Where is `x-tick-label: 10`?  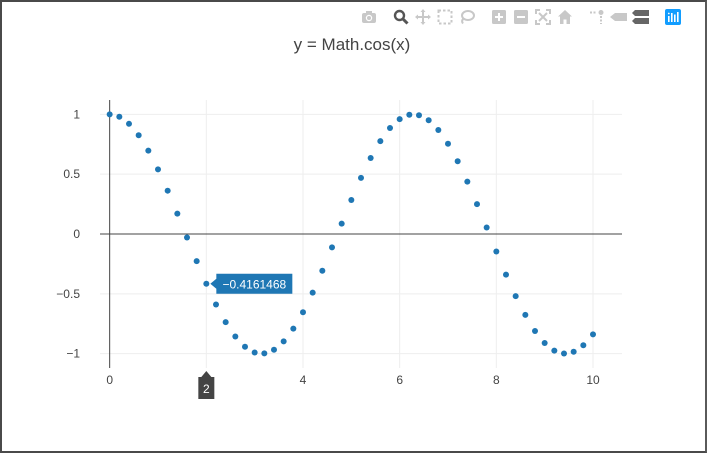 x-tick-label: 10 is located at coordinates (593, 380).